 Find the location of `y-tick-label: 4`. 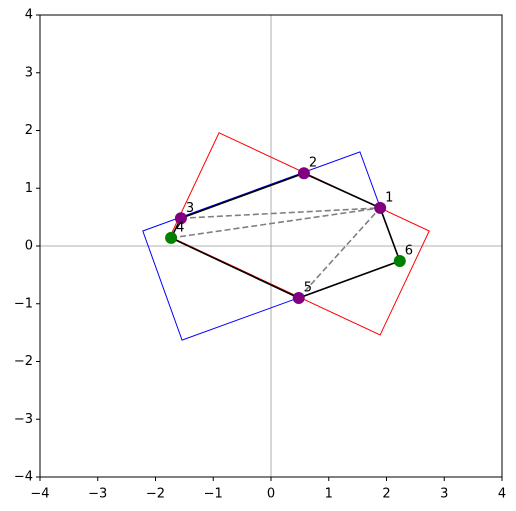

y-tick-label: 4 is located at coordinates (29, 15).